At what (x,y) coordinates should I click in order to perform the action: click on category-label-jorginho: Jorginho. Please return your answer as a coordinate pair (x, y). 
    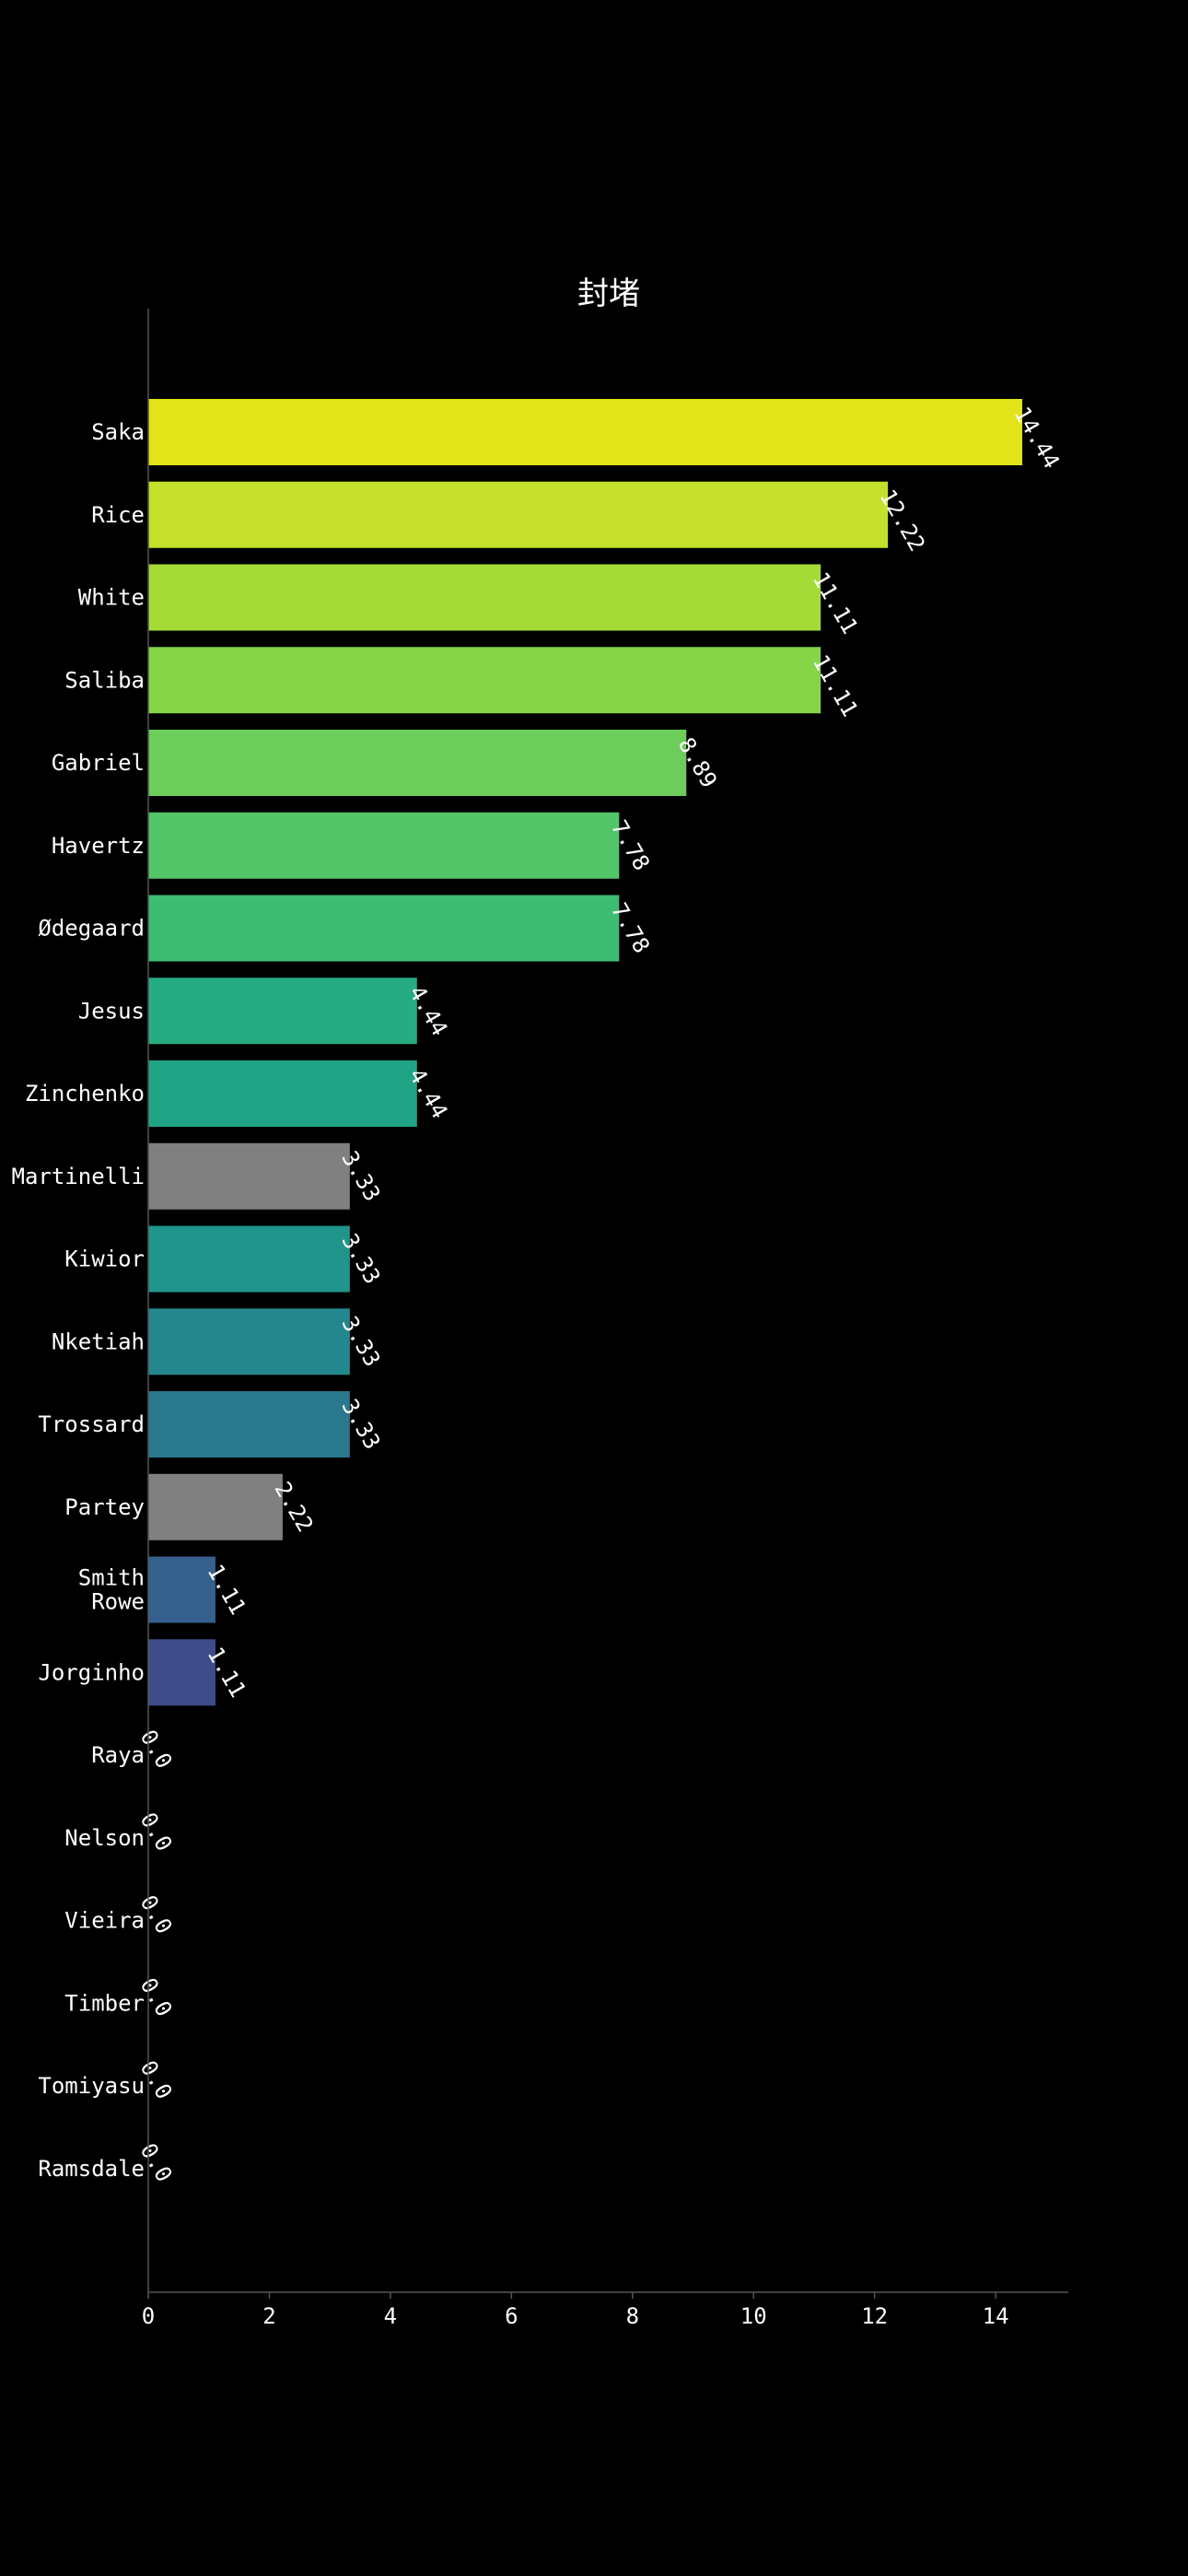
    Looking at the image, I should click on (91, 1672).